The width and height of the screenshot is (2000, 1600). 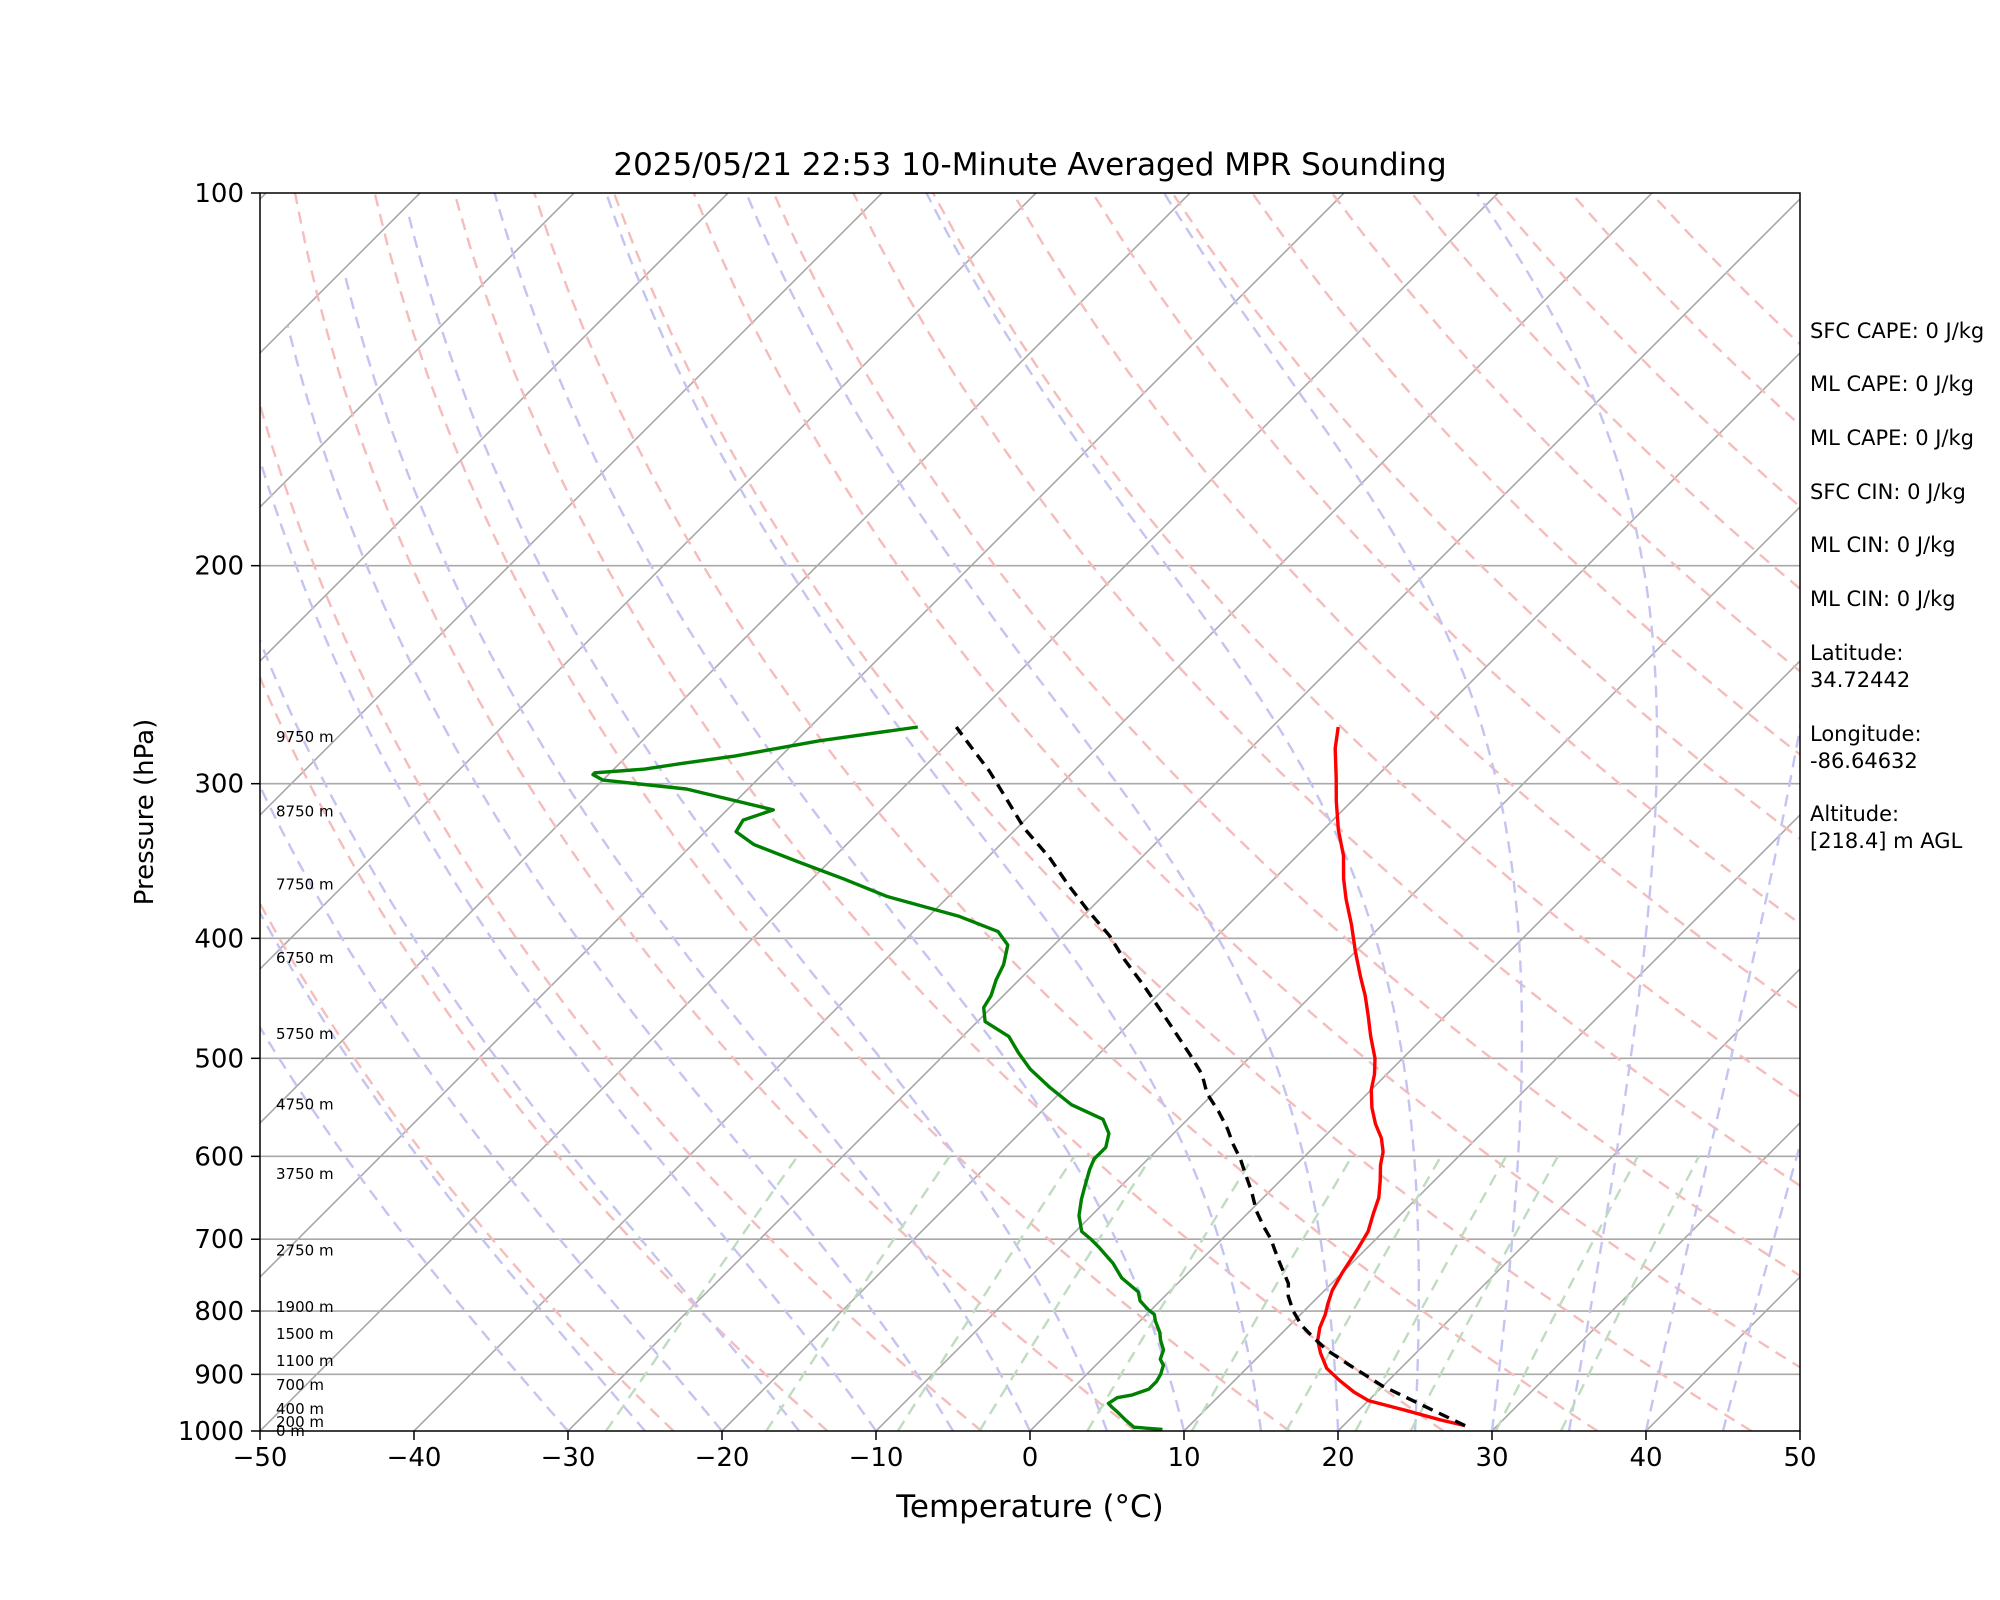 What do you see at coordinates (1210, 1076) in the screenshot?
I see `parcel-line` at bounding box center [1210, 1076].